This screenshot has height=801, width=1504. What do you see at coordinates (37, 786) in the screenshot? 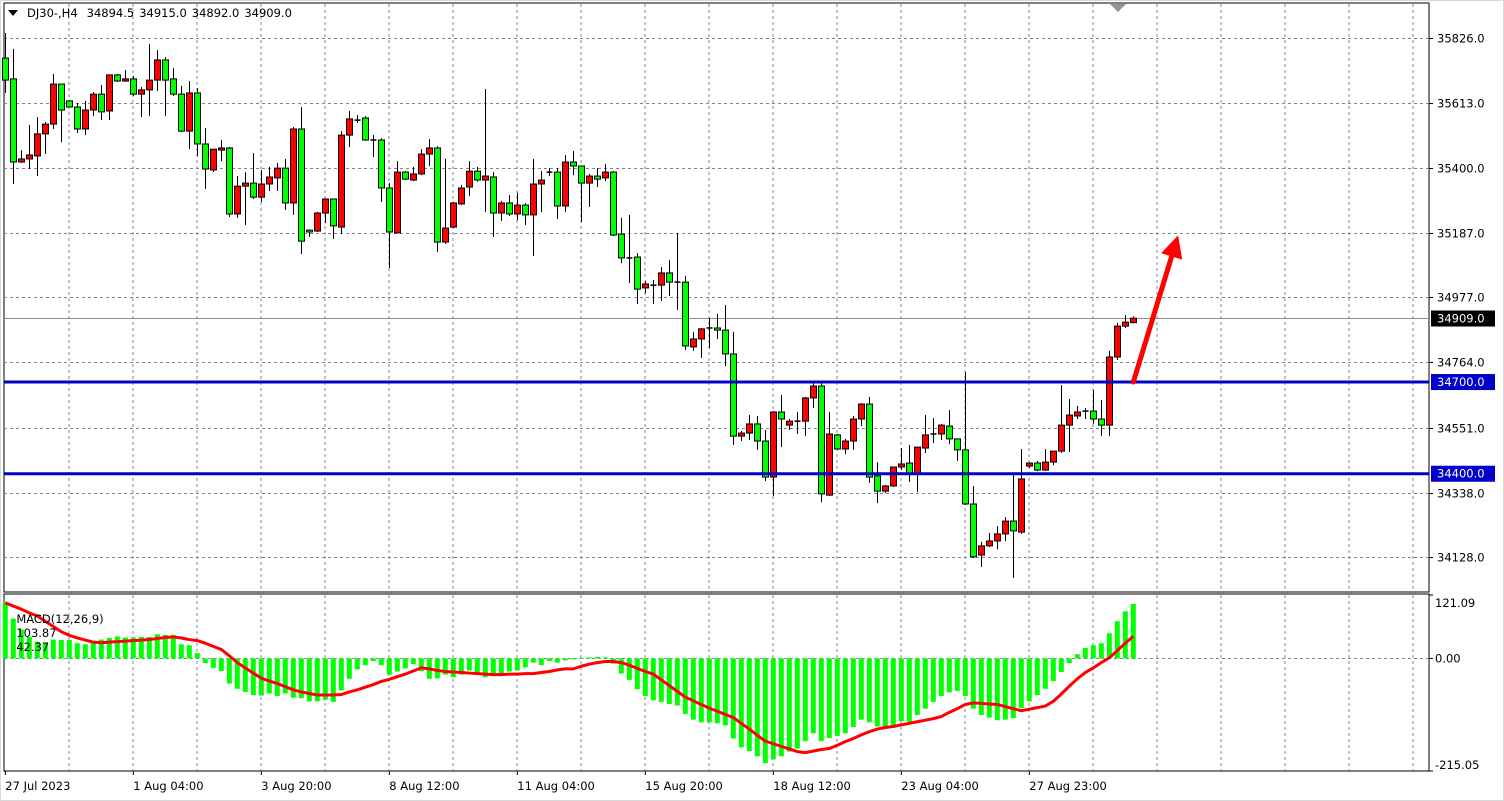
I see `time-axis-label: 27 Jul 2023` at bounding box center [37, 786].